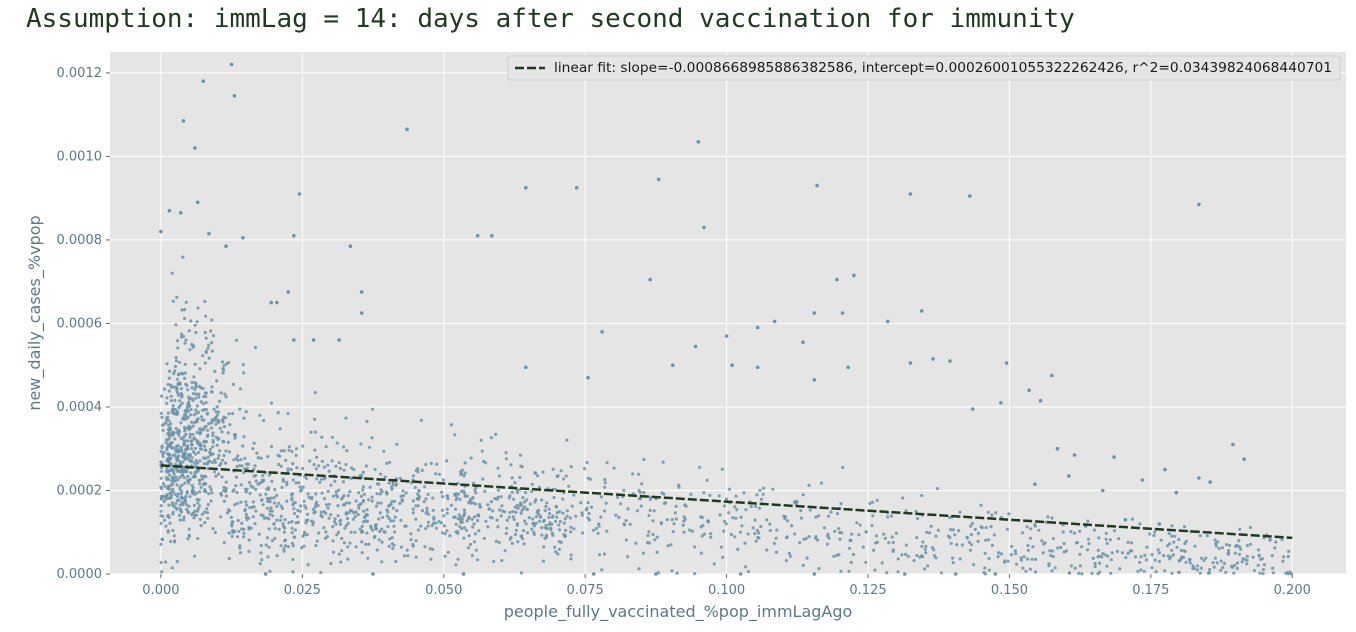 The height and width of the screenshot is (632, 1356). What do you see at coordinates (867, 590) in the screenshot?
I see `x-tick-label: 0.125` at bounding box center [867, 590].